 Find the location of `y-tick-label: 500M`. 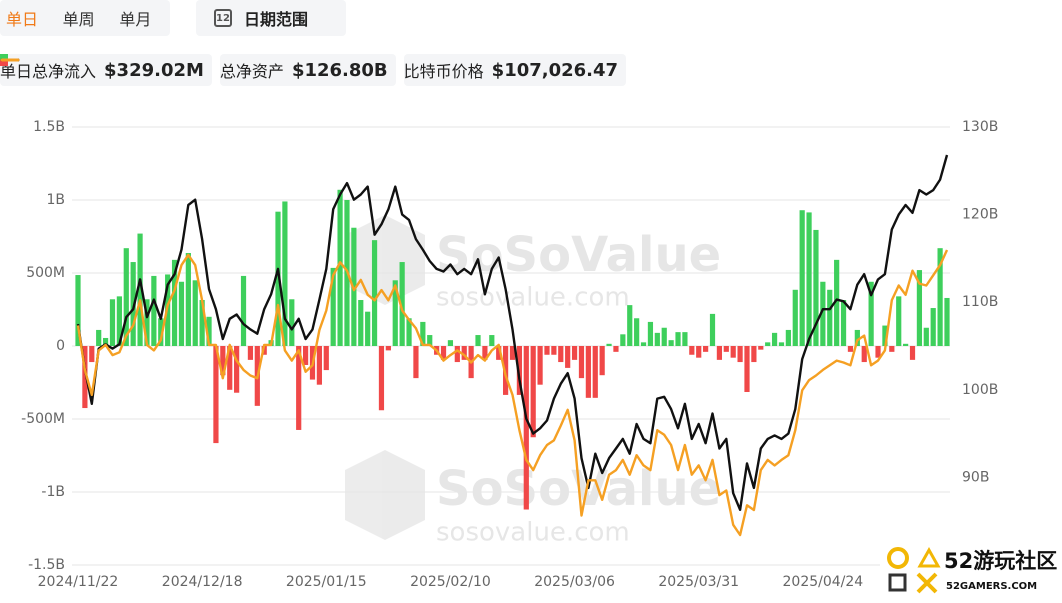

y-tick-label: 500M is located at coordinates (45, 273).